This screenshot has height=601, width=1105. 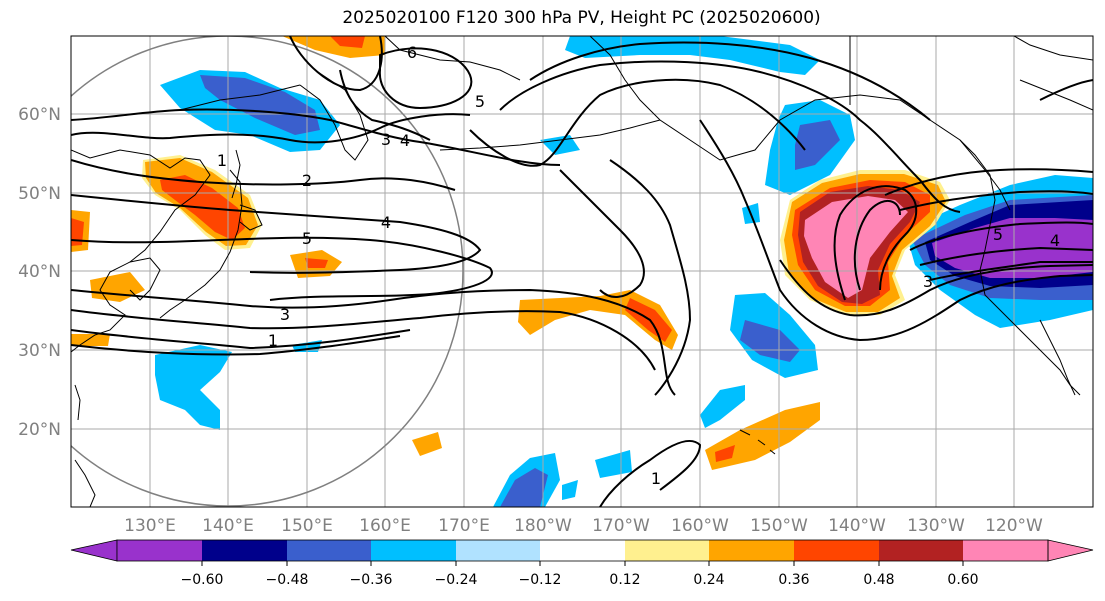 What do you see at coordinates (962, 580) in the screenshot?
I see `colorbar-tick-label: 0.60` at bounding box center [962, 580].